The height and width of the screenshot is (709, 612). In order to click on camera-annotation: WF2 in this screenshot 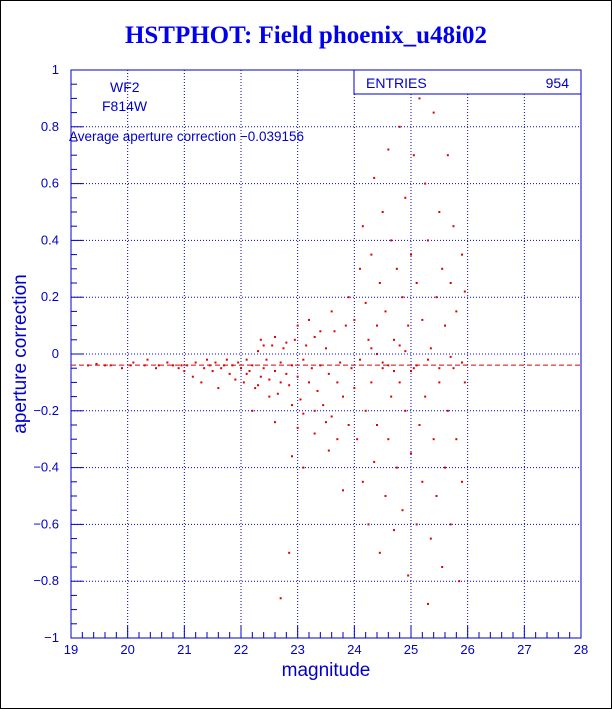, I will do `click(125, 87)`.